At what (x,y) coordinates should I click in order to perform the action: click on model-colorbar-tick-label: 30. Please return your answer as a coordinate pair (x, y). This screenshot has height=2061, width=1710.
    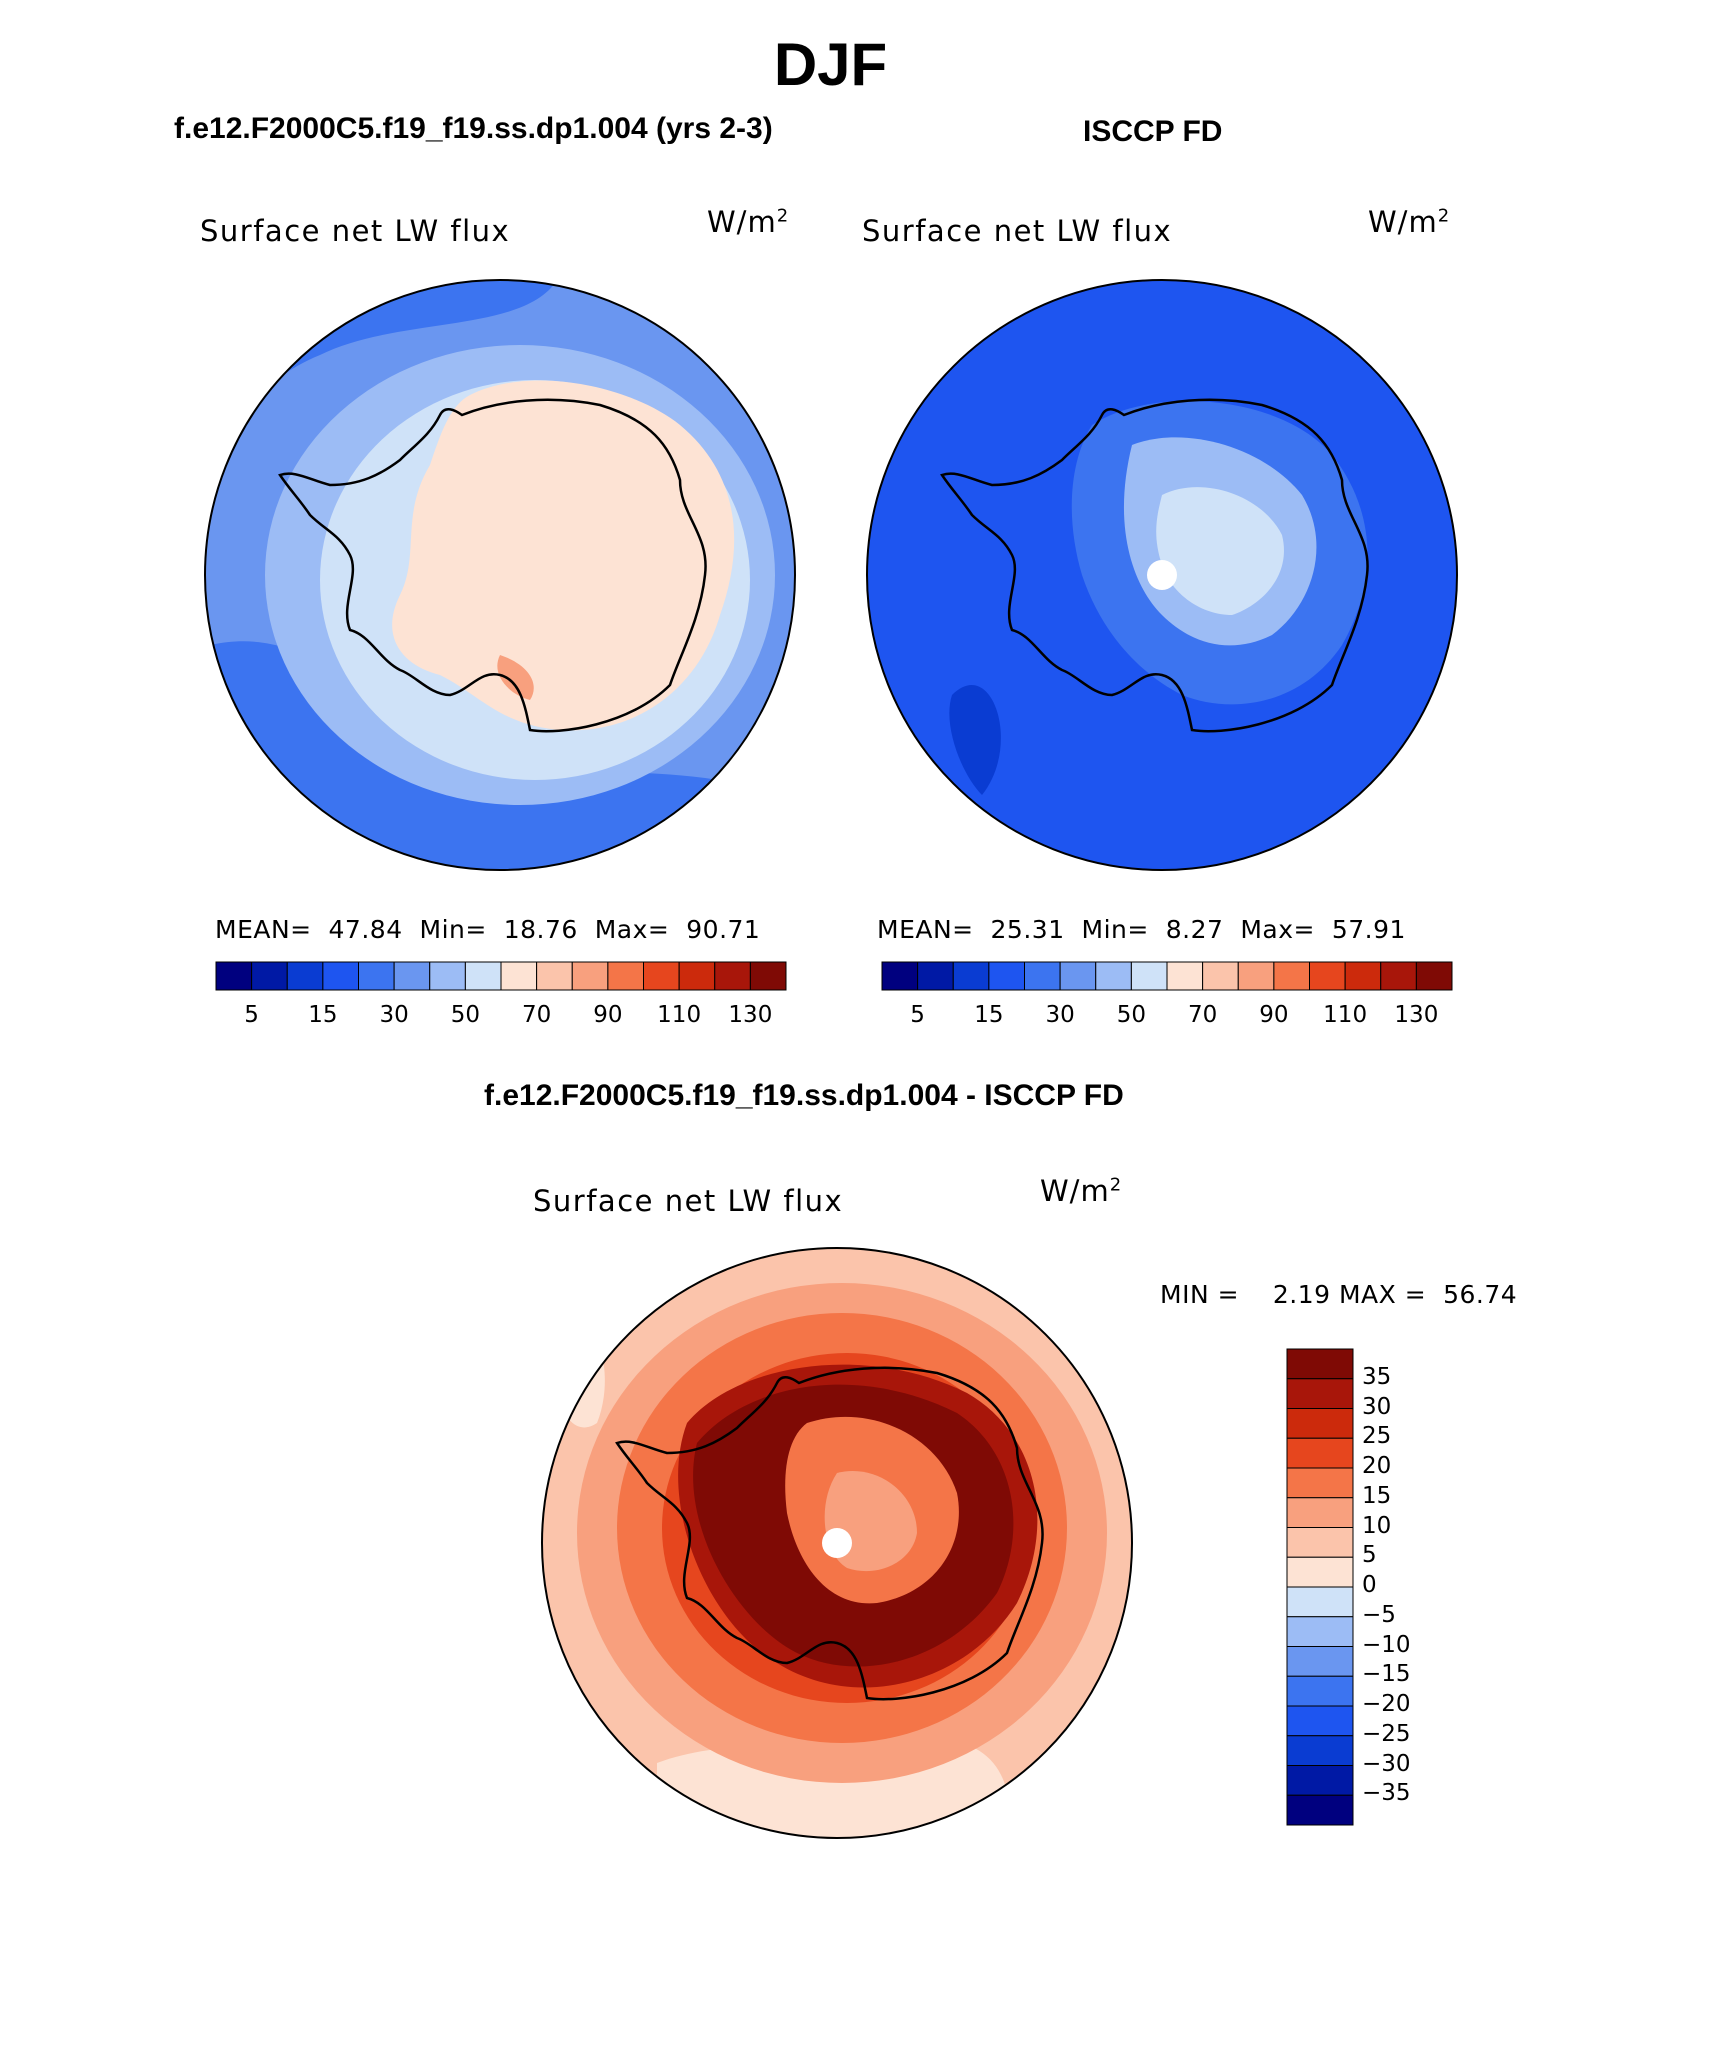
    Looking at the image, I should click on (394, 1015).